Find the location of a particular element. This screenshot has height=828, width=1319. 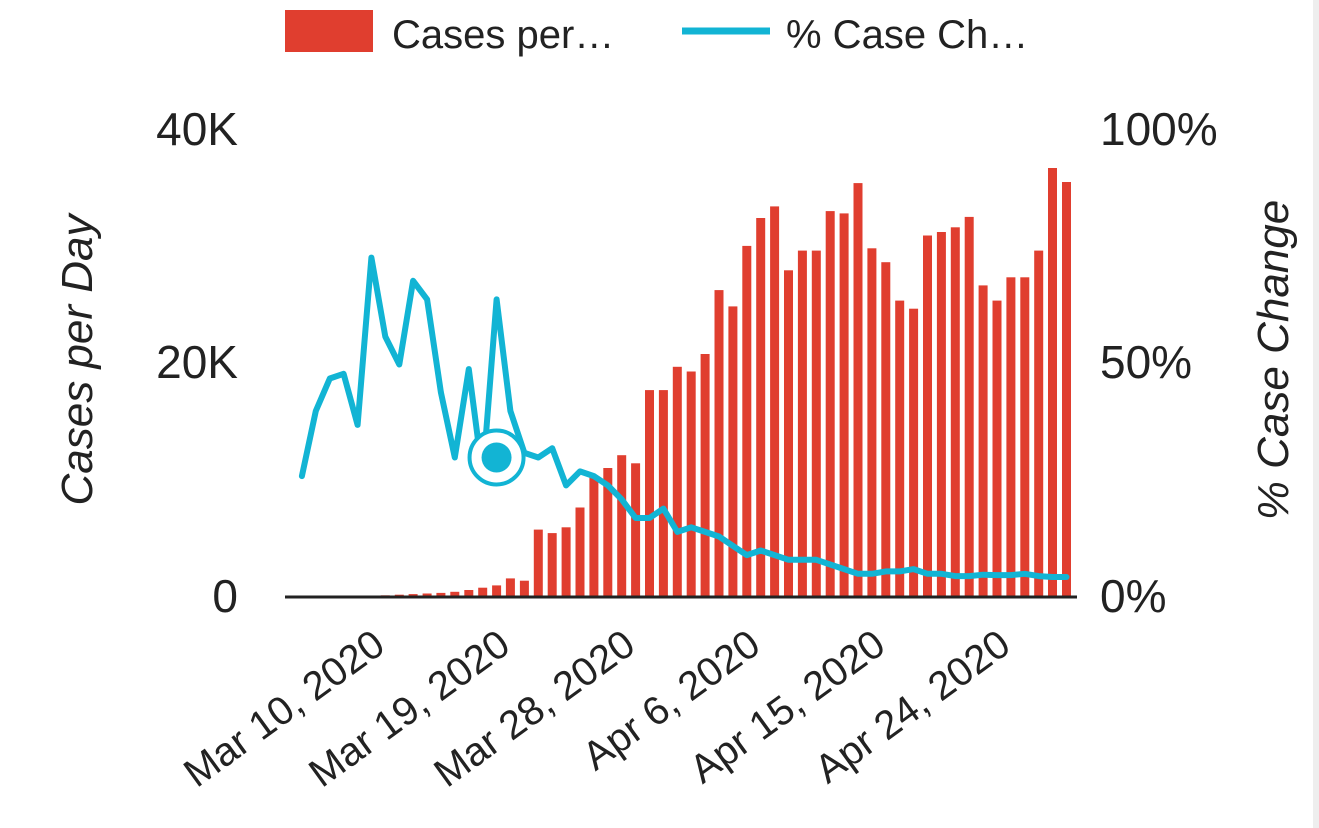

legend-bar-swatch is located at coordinates (329, 31).